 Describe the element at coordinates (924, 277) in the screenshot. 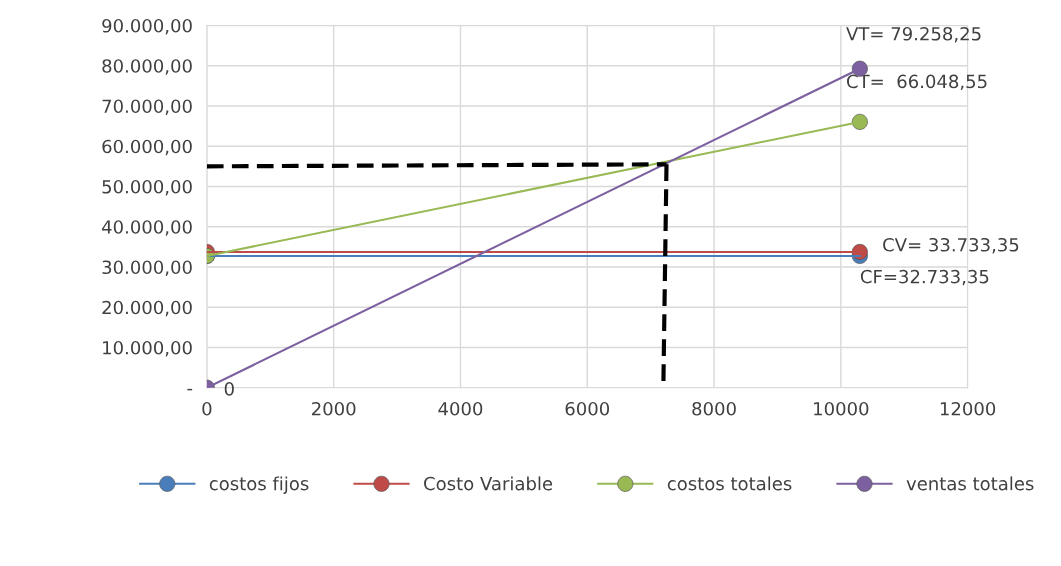

I see `data-label: CF=32.733,35` at that location.